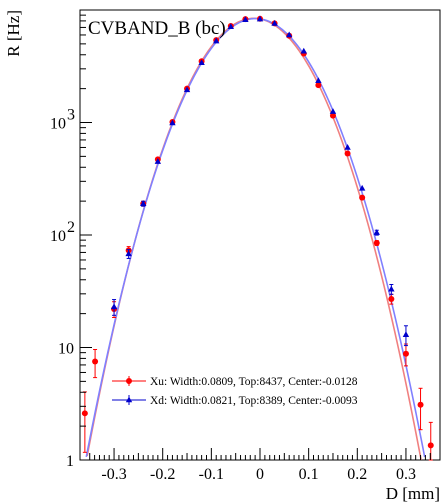  I want to click on x-tick-label: 0.3, so click(406, 474).